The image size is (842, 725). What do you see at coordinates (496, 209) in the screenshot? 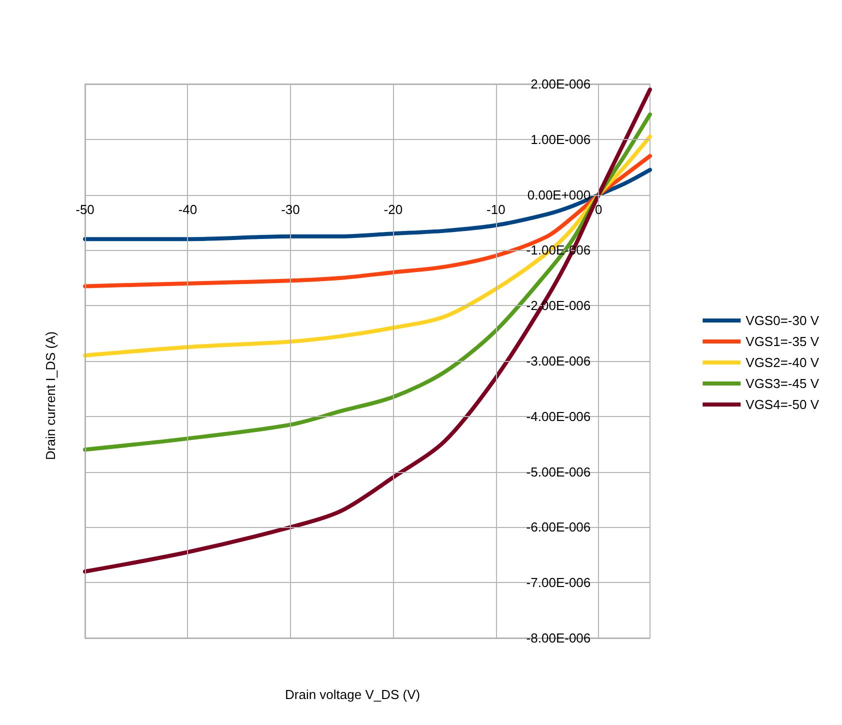
I see `x-tick-label: -10` at bounding box center [496, 209].